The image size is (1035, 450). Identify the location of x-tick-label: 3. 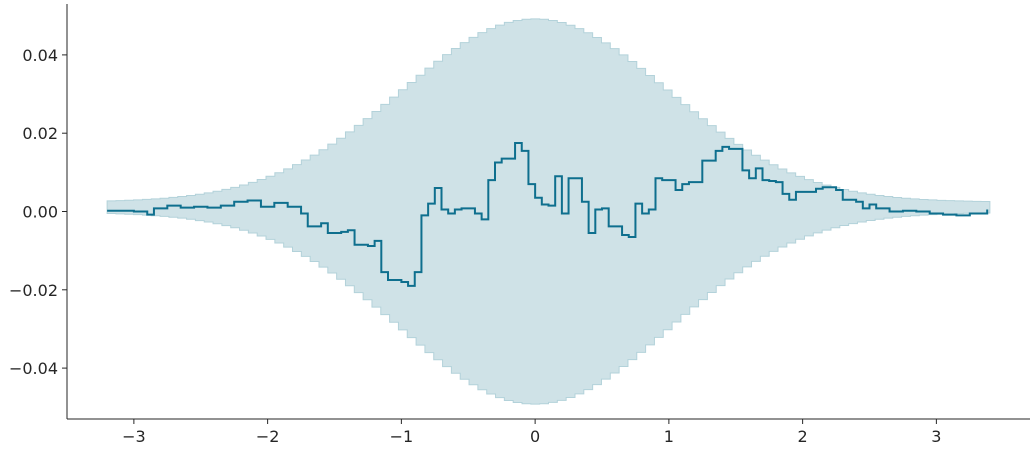
(936, 436).